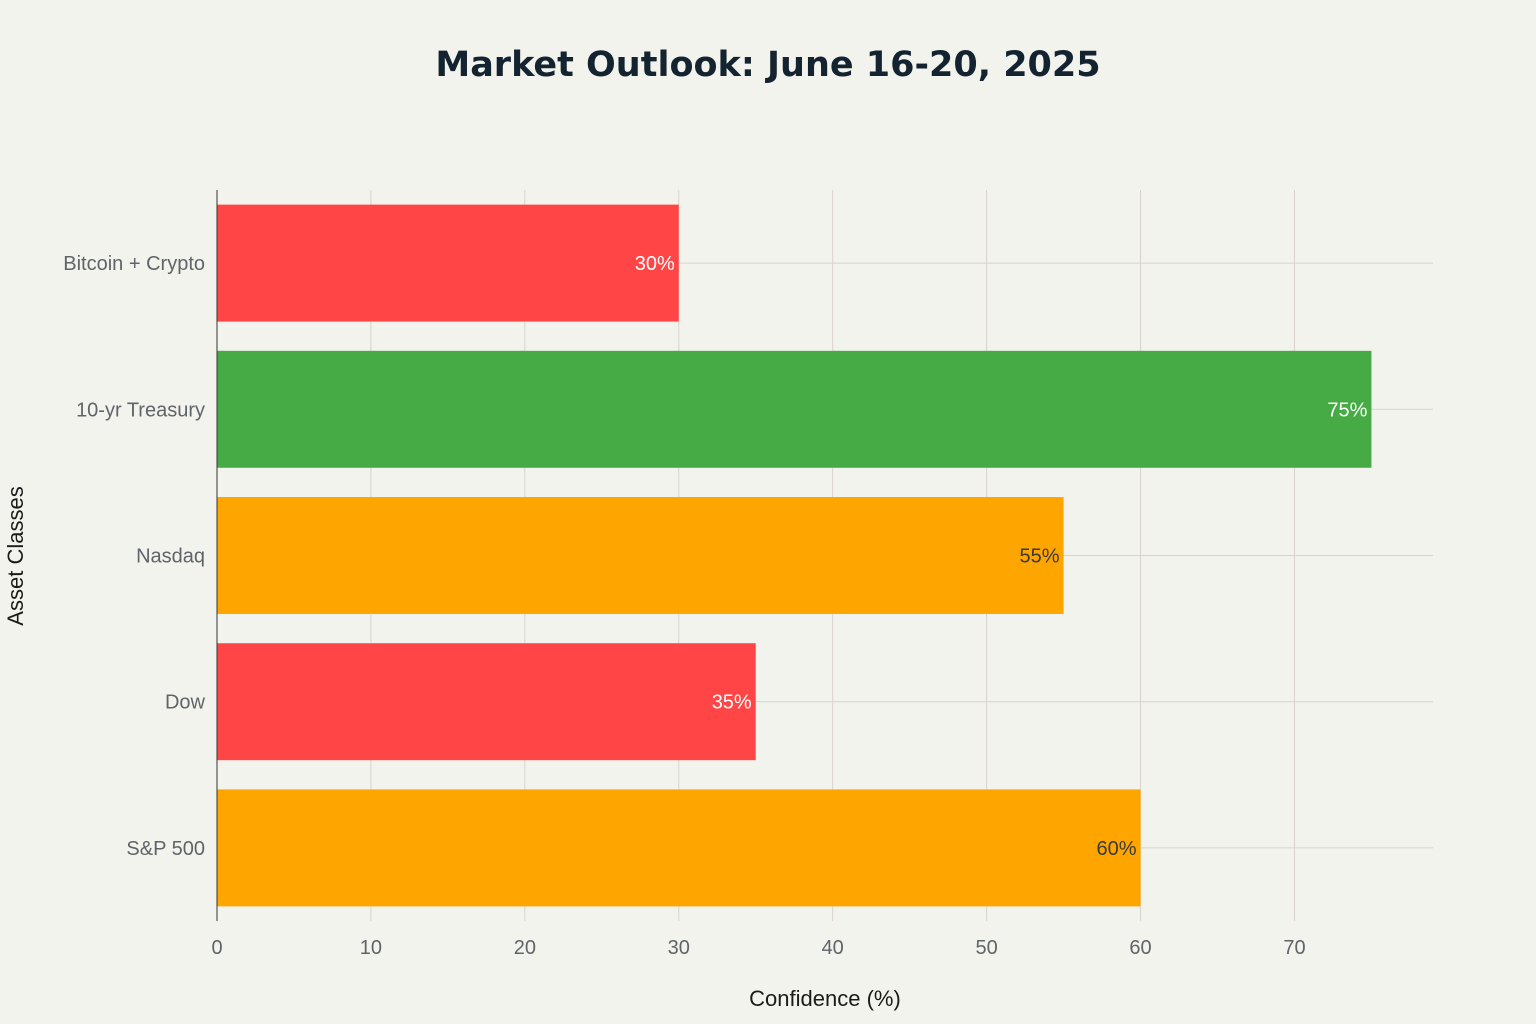 This screenshot has width=1536, height=1024. I want to click on x-axis-tick-labels: 0 10 20 30 40 50 60 70, so click(758, 948).